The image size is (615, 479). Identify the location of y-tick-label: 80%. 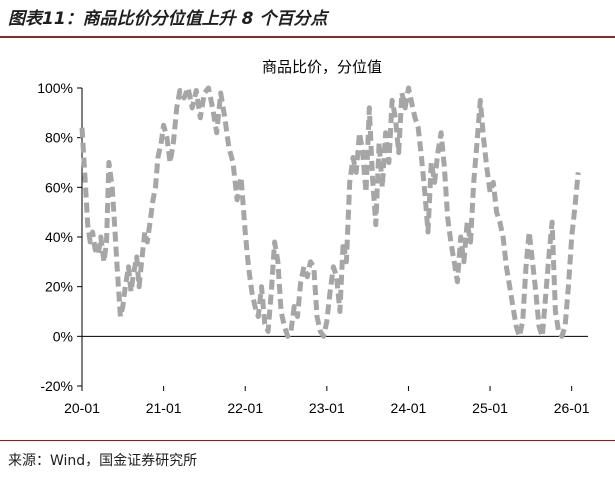
(59, 138).